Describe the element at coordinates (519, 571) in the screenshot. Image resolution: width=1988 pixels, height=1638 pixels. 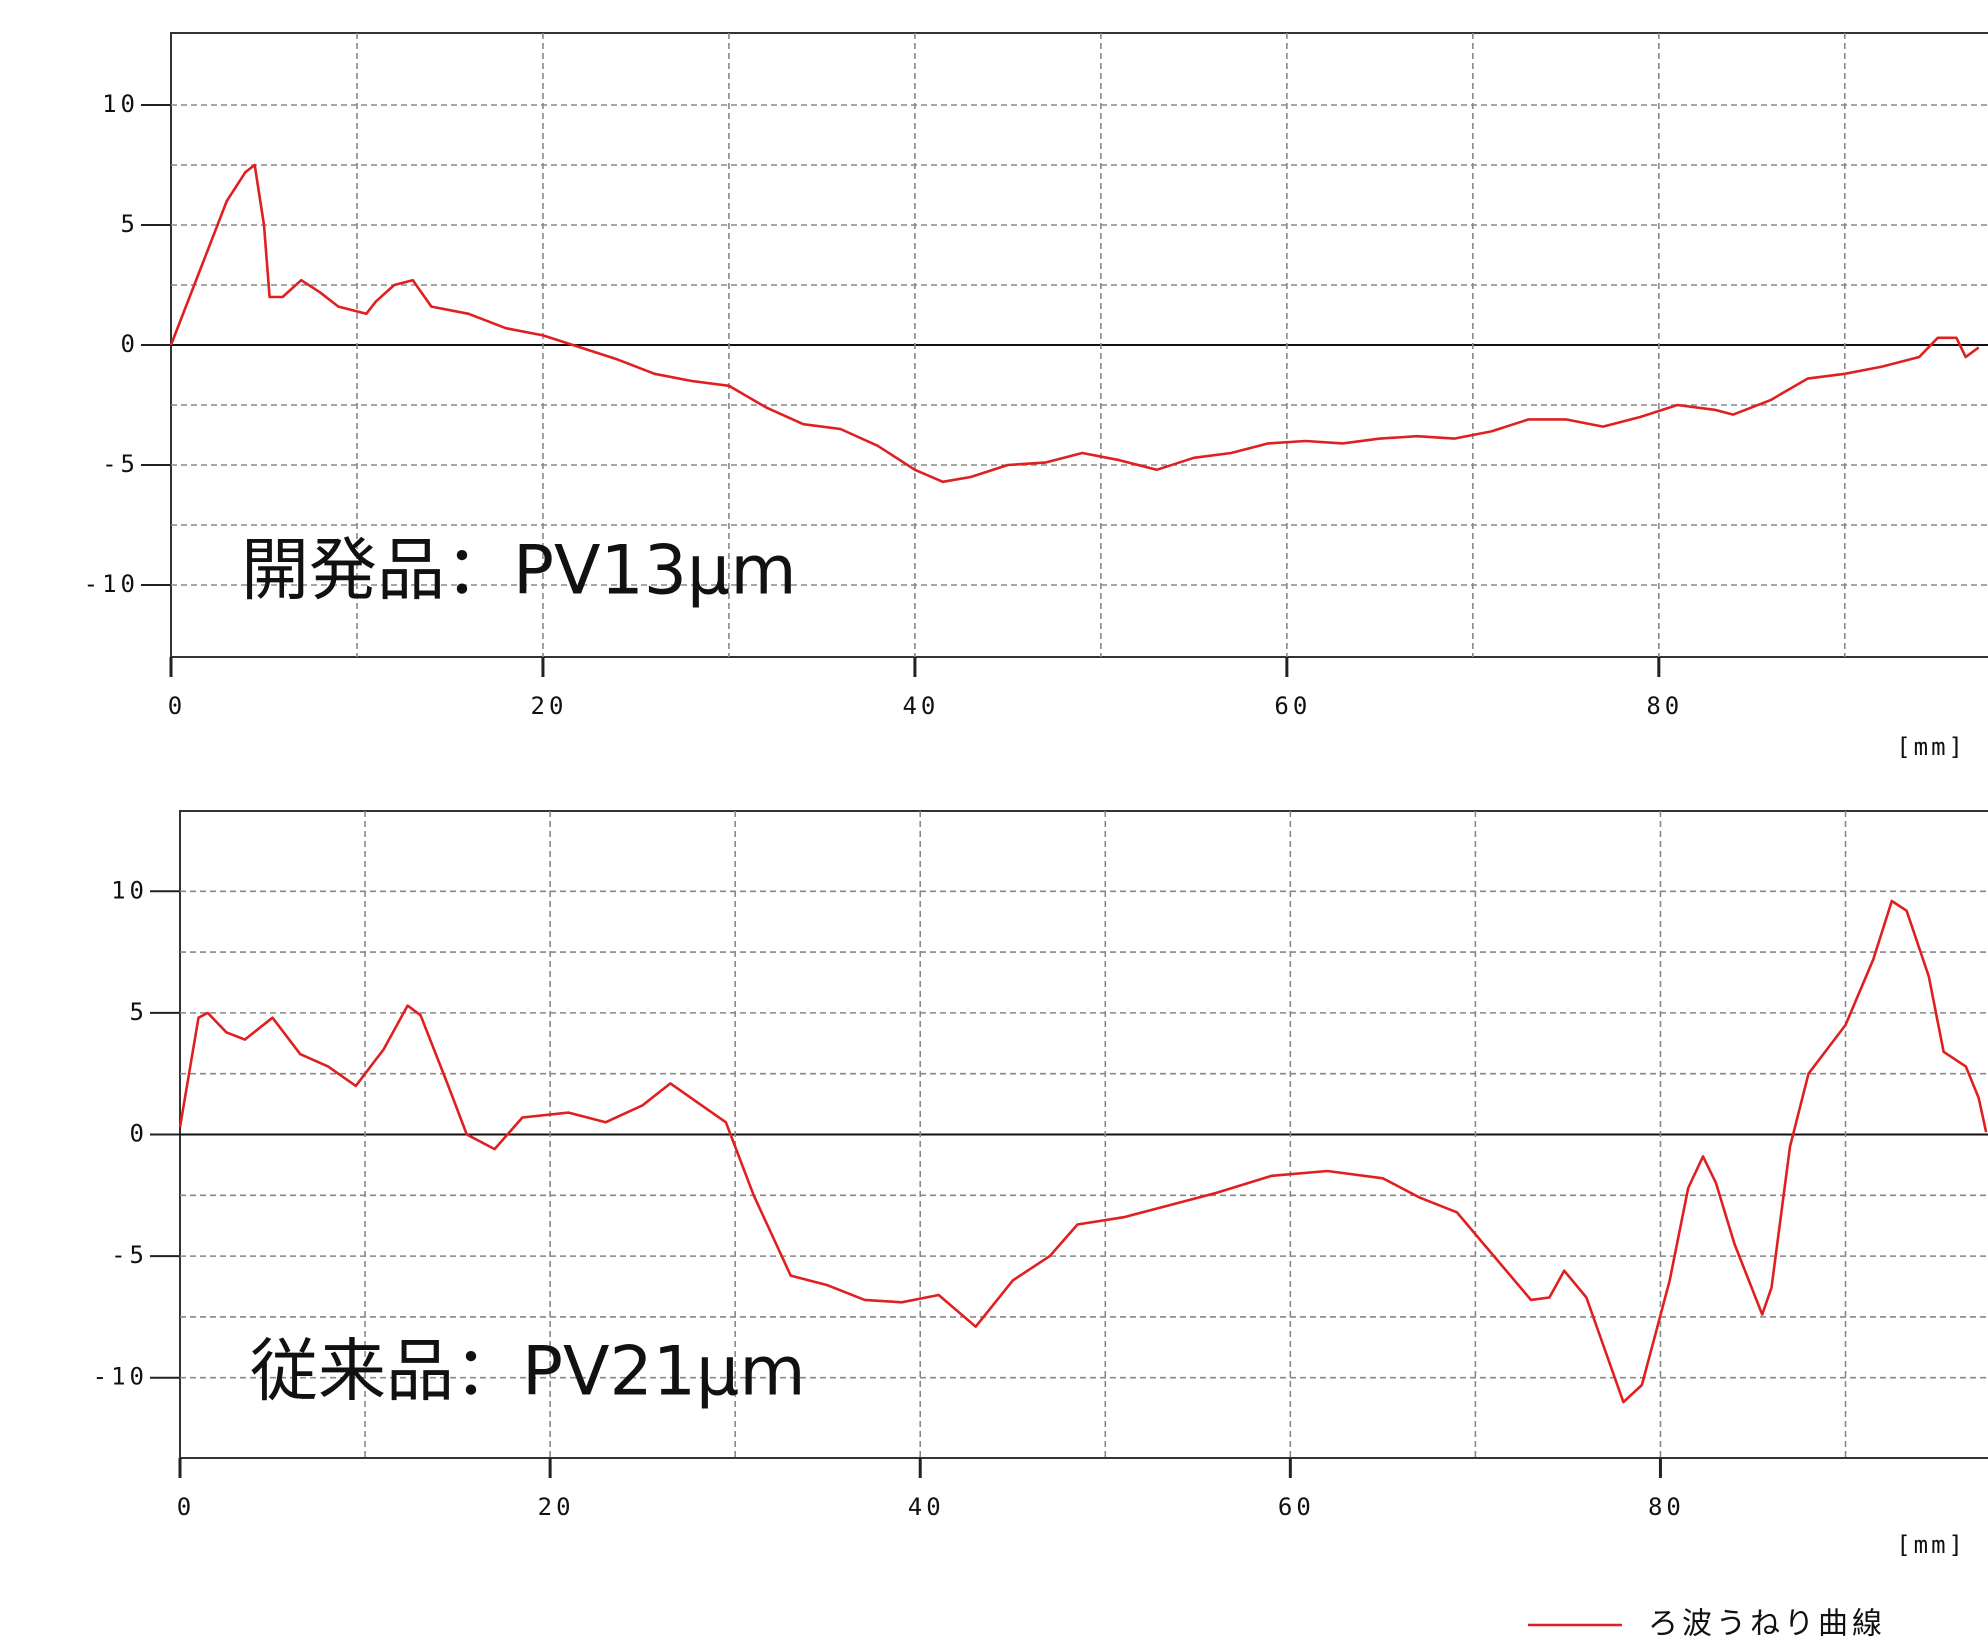
I see `annotation: 開発品：PV13μm` at that location.